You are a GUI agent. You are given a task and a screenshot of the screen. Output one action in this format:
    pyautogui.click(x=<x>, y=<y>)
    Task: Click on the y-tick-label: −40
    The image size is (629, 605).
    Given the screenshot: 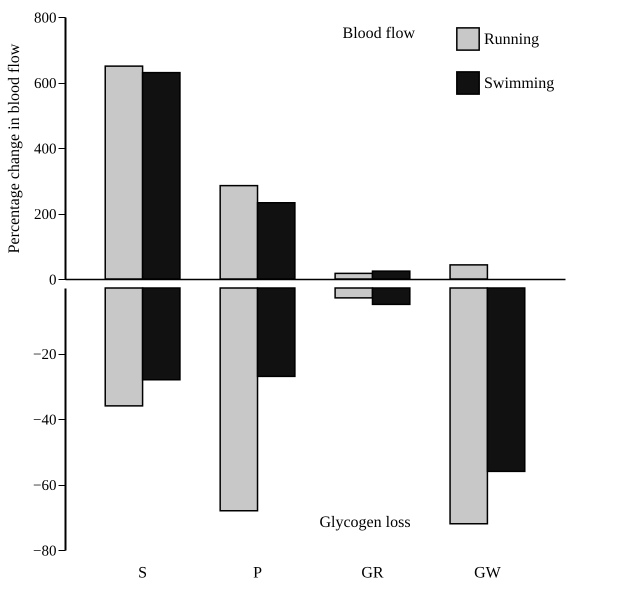 What is the action you would take?
    pyautogui.click(x=44, y=420)
    